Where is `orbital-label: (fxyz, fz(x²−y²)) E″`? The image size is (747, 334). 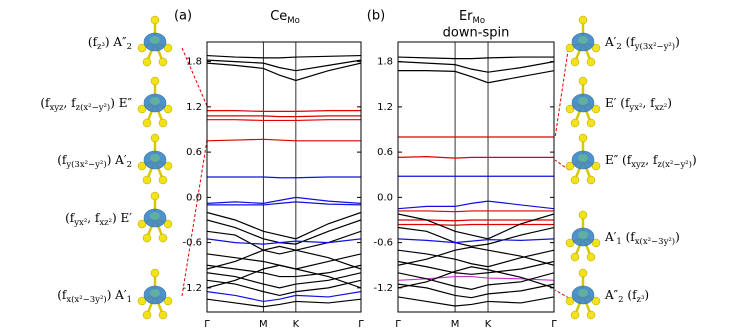 orbital-label: (fxyz, fz(x²−y²)) E″ is located at coordinates (86, 104).